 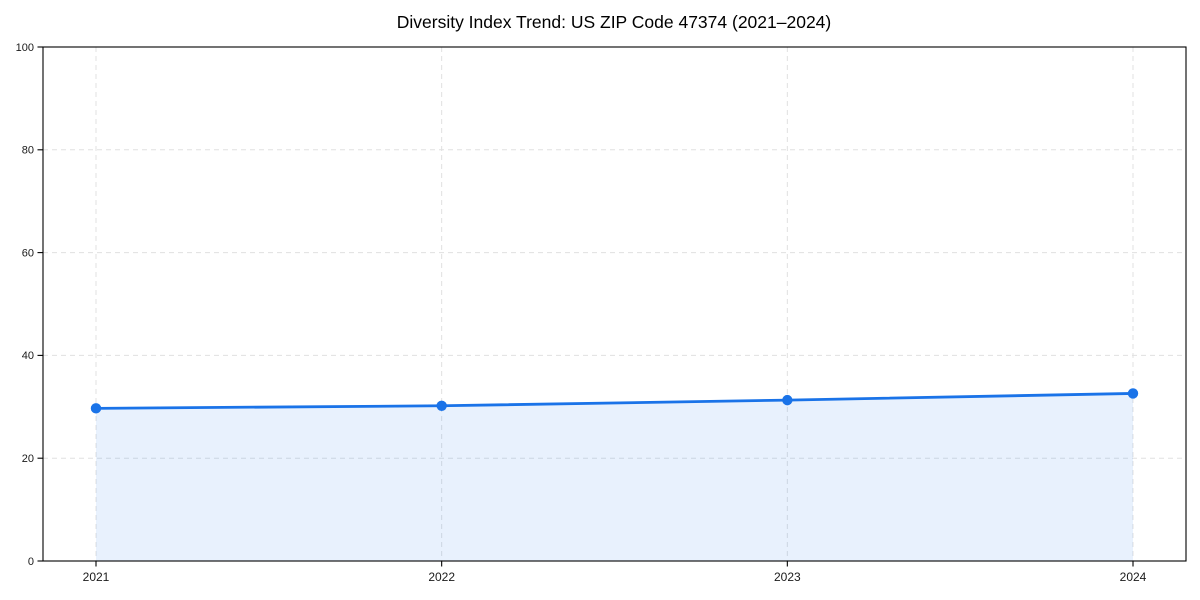 I want to click on y-tick-label: 40, so click(x=28, y=356).